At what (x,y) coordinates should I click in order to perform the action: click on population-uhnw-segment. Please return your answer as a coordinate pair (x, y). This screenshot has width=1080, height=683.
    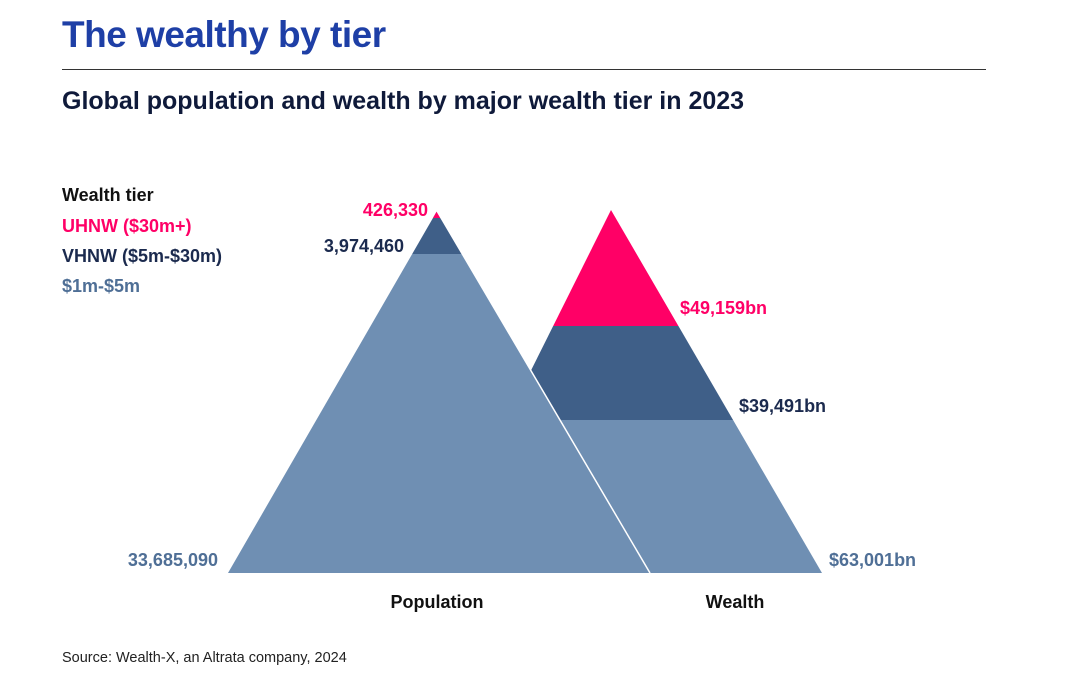
    Looking at the image, I should click on (437, 214).